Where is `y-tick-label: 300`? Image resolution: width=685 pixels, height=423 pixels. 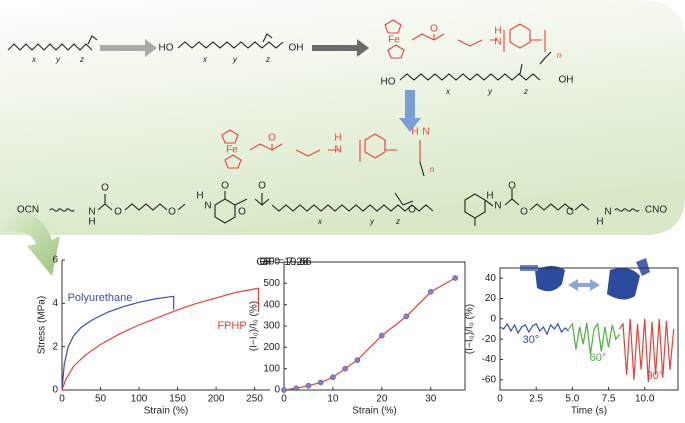
y-tick-label: 300 is located at coordinates (271, 326).